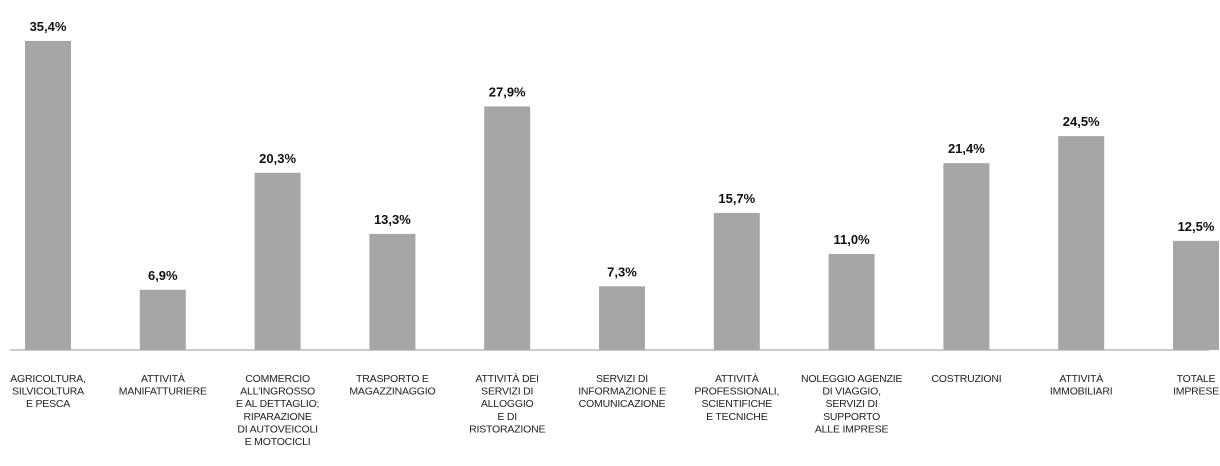  Describe the element at coordinates (277, 379) in the screenshot. I see `category-label: COMMERCIO` at that location.